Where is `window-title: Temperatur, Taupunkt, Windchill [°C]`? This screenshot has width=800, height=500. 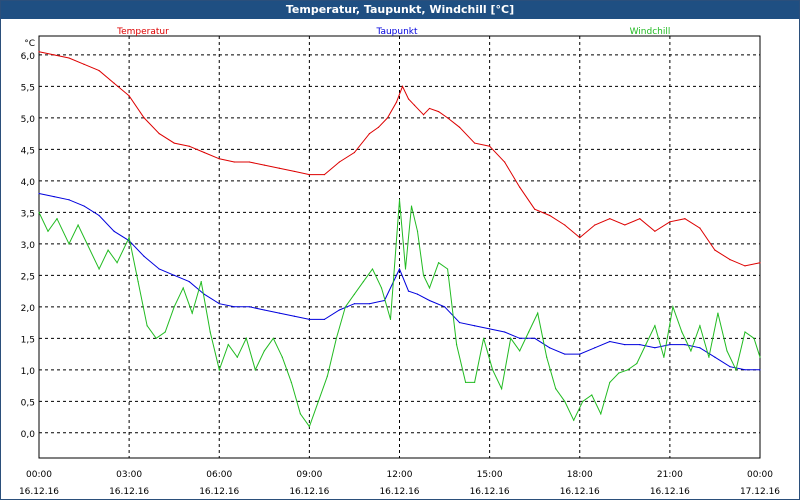 window-title: Temperatur, Taupunkt, Windchill [°C] is located at coordinates (400, 10).